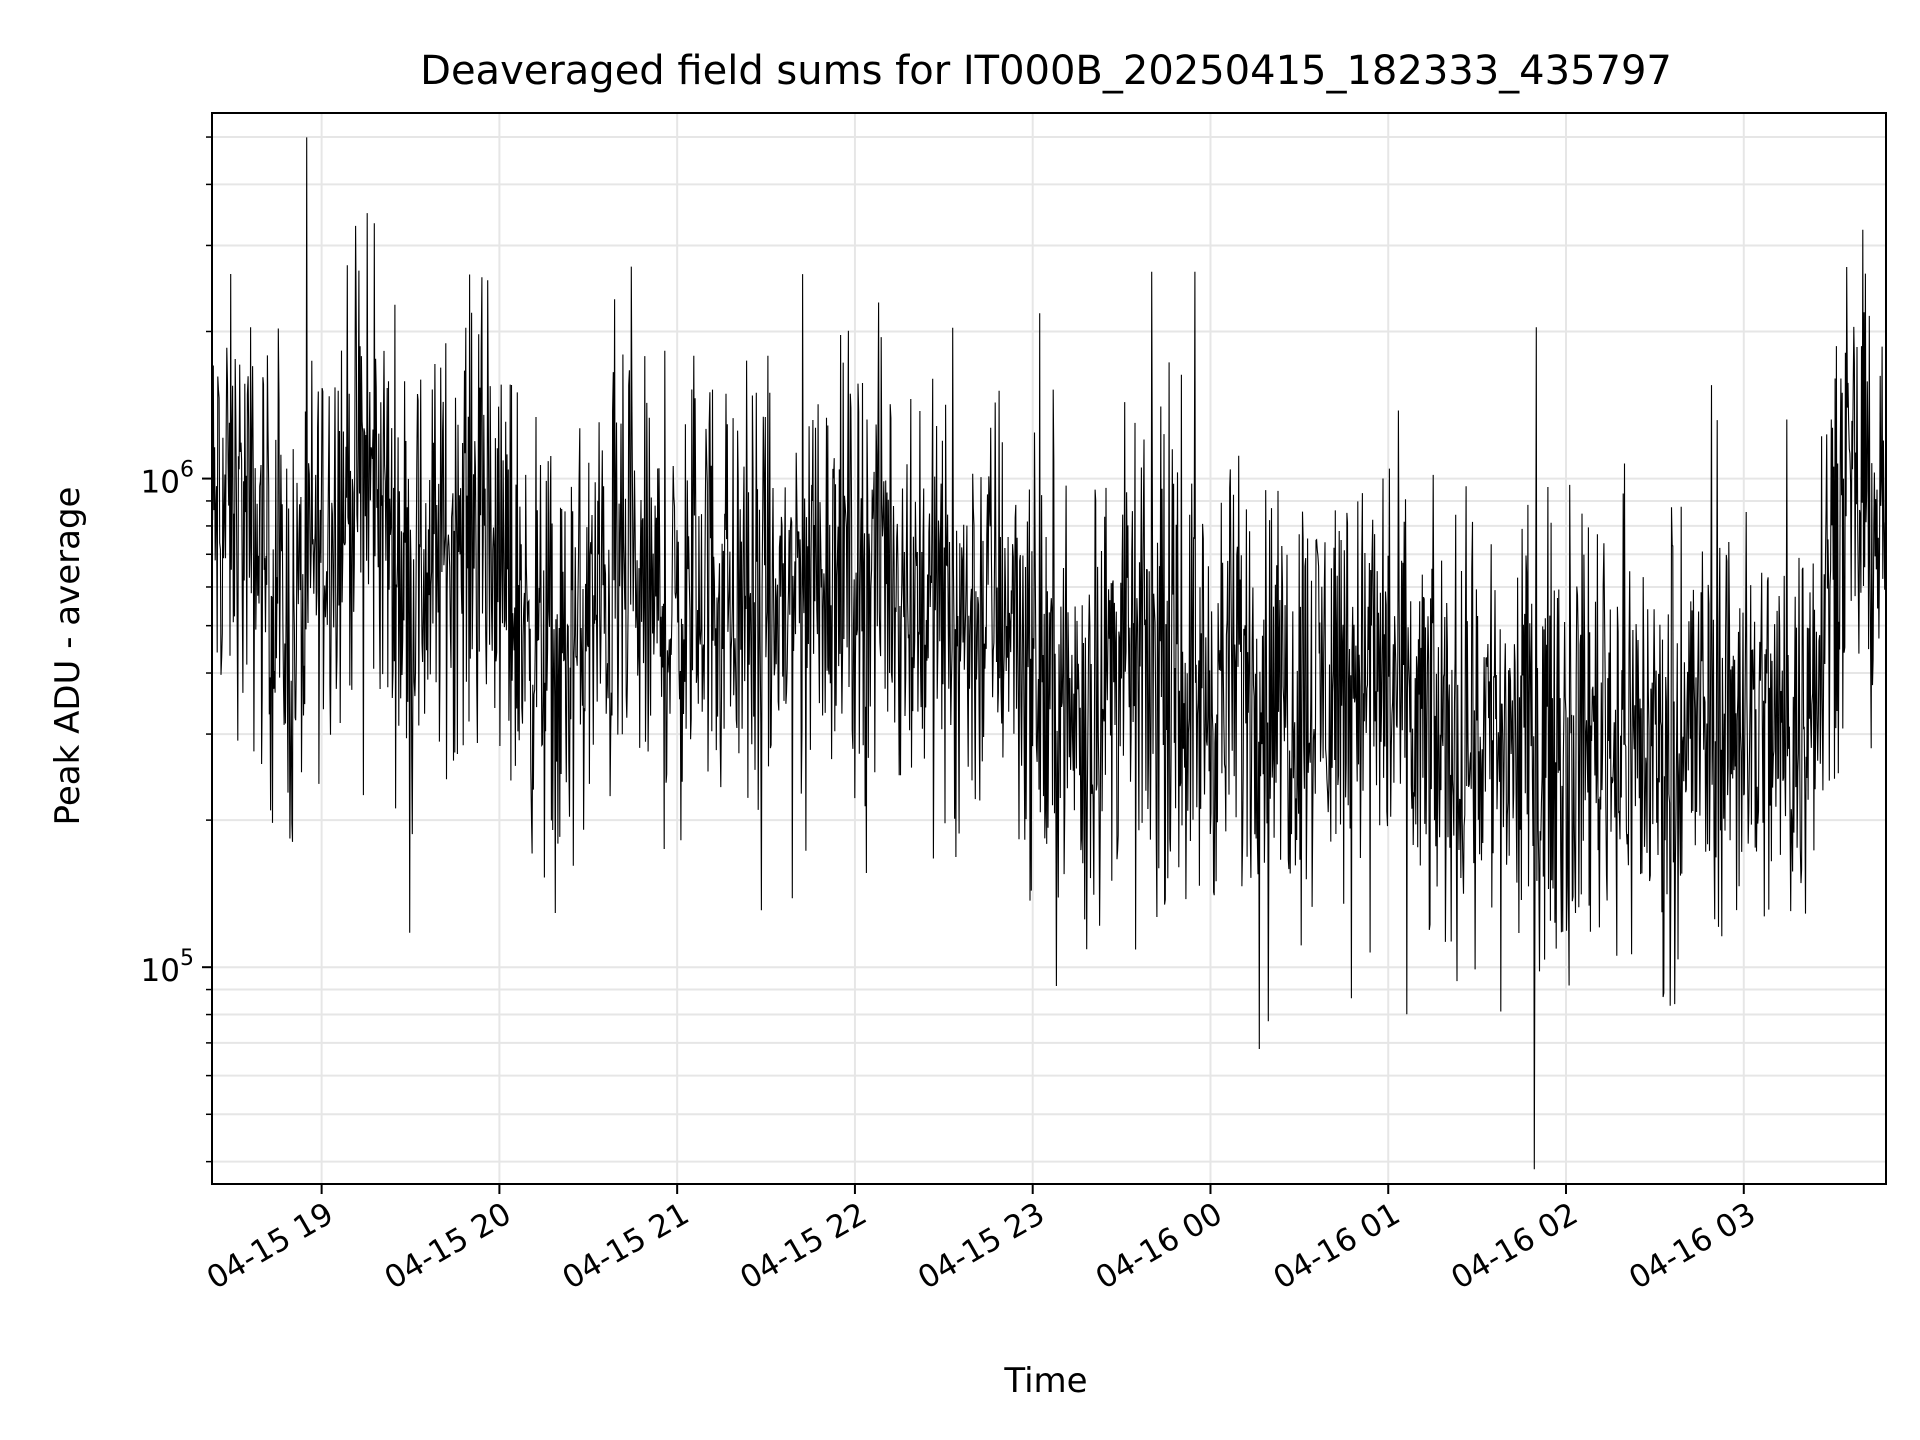 The width and height of the screenshot is (1920, 1440). I want to click on y-tick-exponent: 5, so click(187, 958).